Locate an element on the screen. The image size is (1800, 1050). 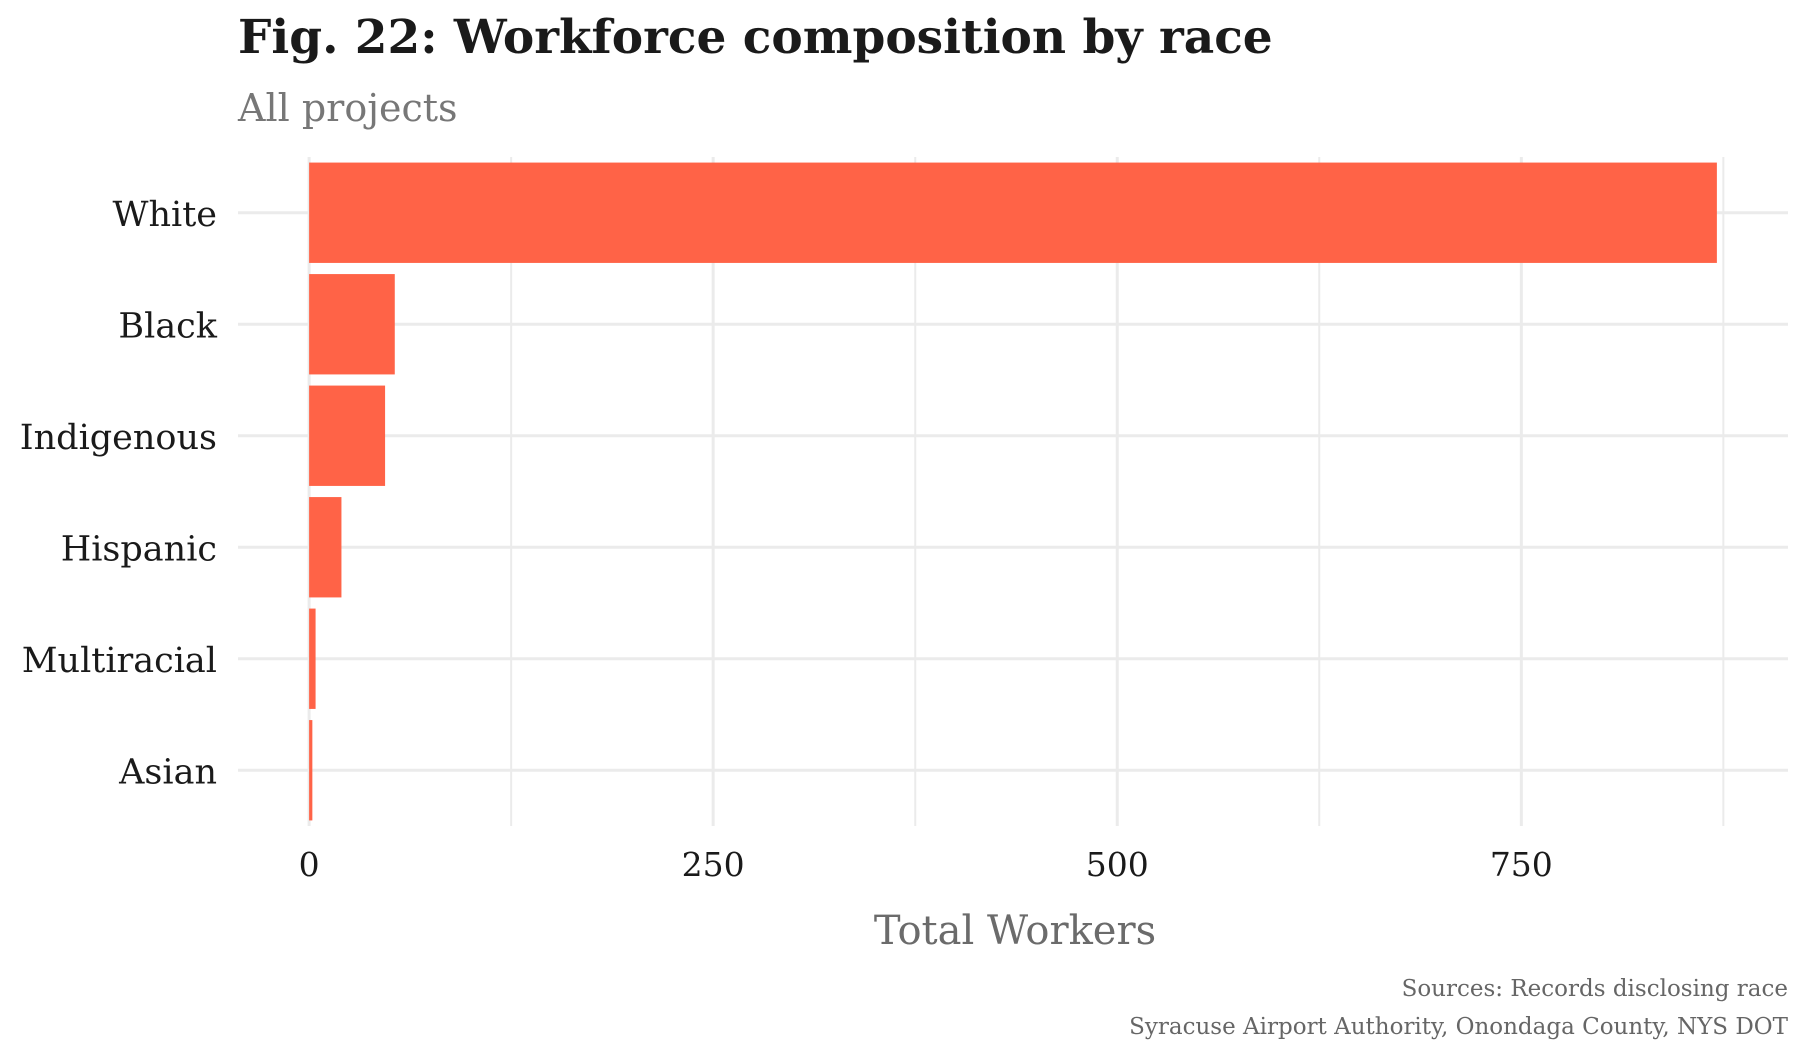
x-tick-label: 500 is located at coordinates (1117, 864).